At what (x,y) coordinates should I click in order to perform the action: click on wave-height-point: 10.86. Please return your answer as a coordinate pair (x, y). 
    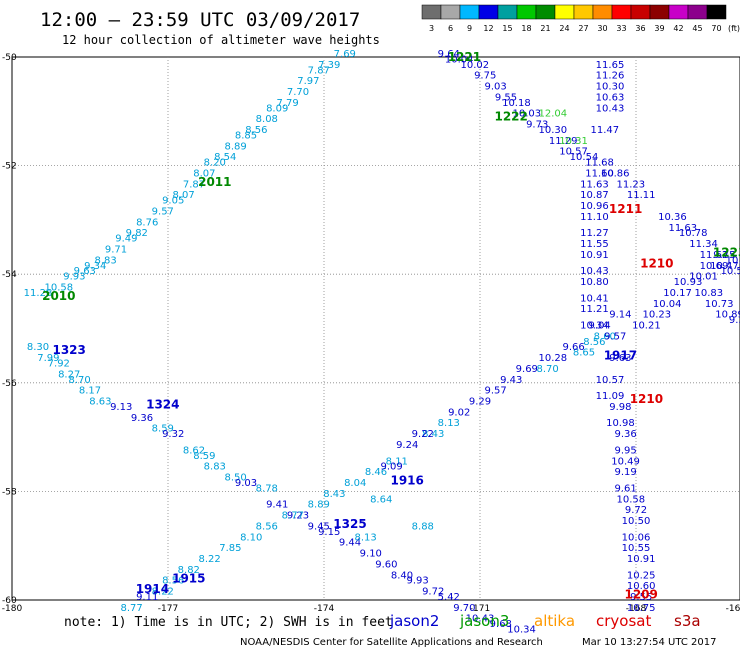
    Looking at the image, I should click on (615, 173).